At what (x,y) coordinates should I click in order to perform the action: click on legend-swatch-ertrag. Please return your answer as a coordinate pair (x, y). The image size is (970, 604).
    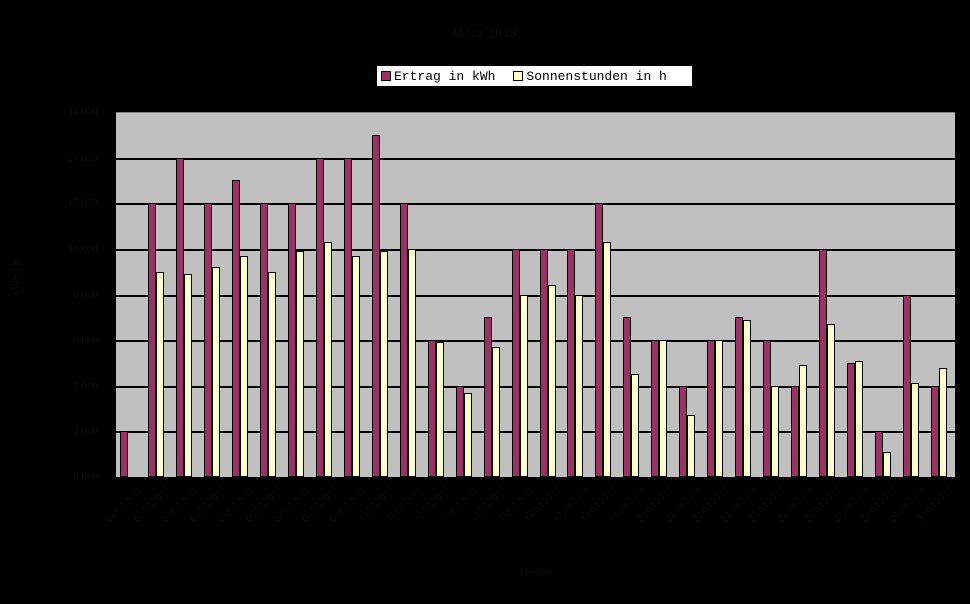
    Looking at the image, I should click on (386, 76).